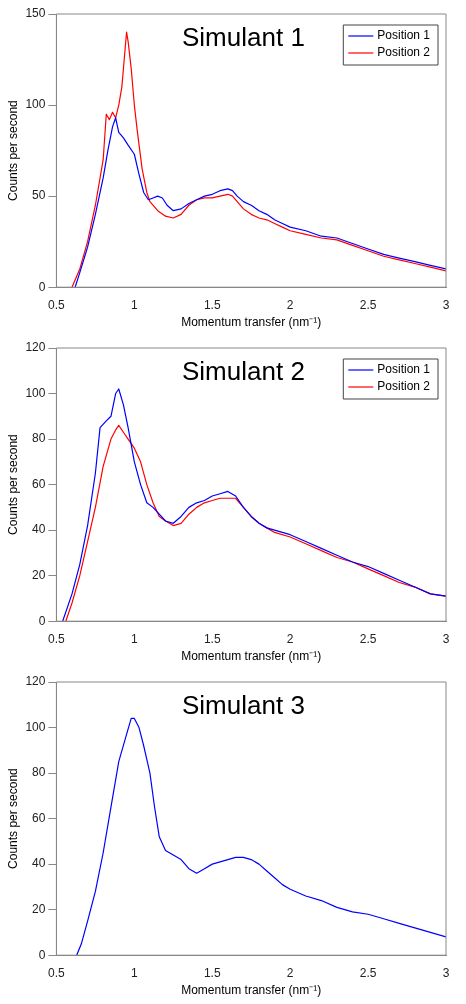  I want to click on chart-title: Simulant 2, so click(243, 371).